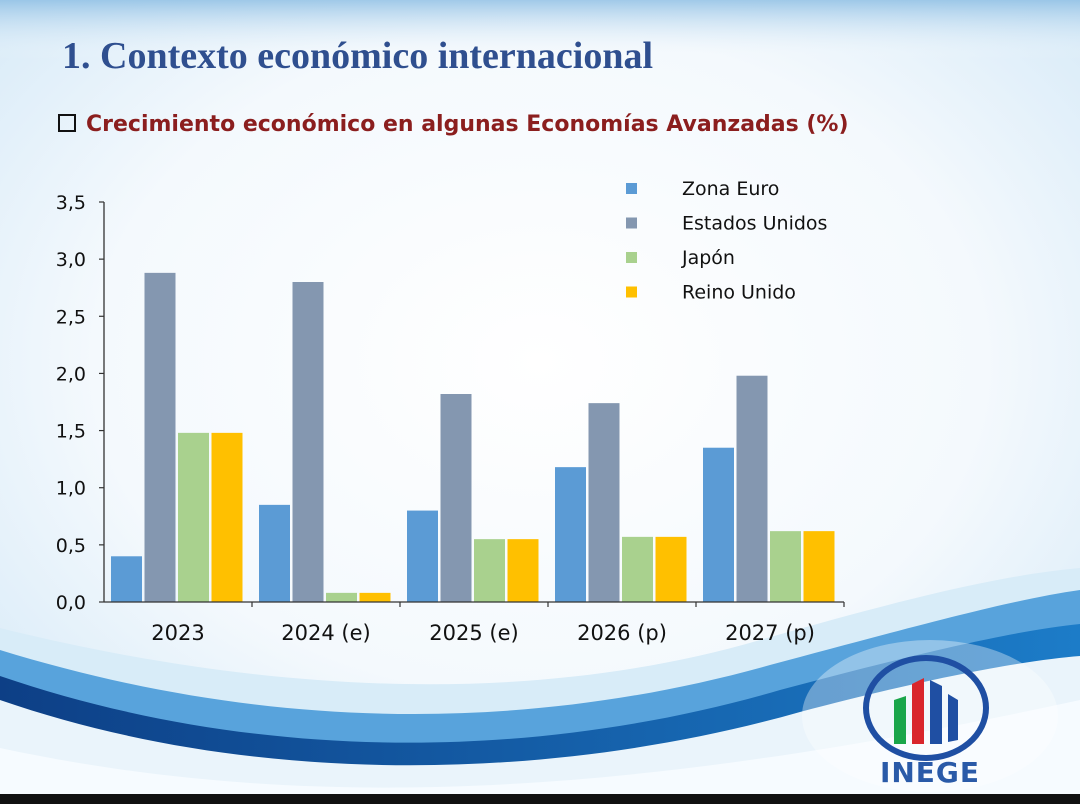 This screenshot has height=804, width=1080. What do you see at coordinates (926, 708) in the screenshot?
I see `inege-logo` at bounding box center [926, 708].